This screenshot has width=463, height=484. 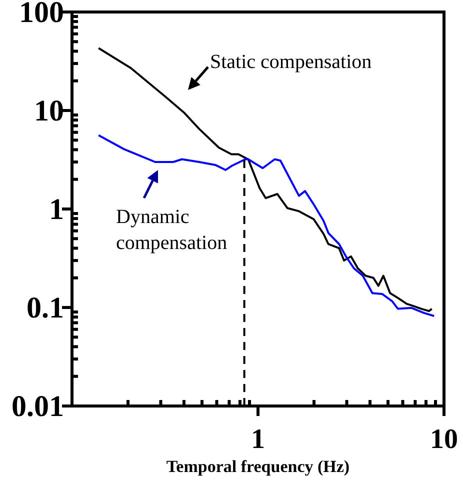 I want to click on y-tick-label: 0.01, so click(x=38, y=406).